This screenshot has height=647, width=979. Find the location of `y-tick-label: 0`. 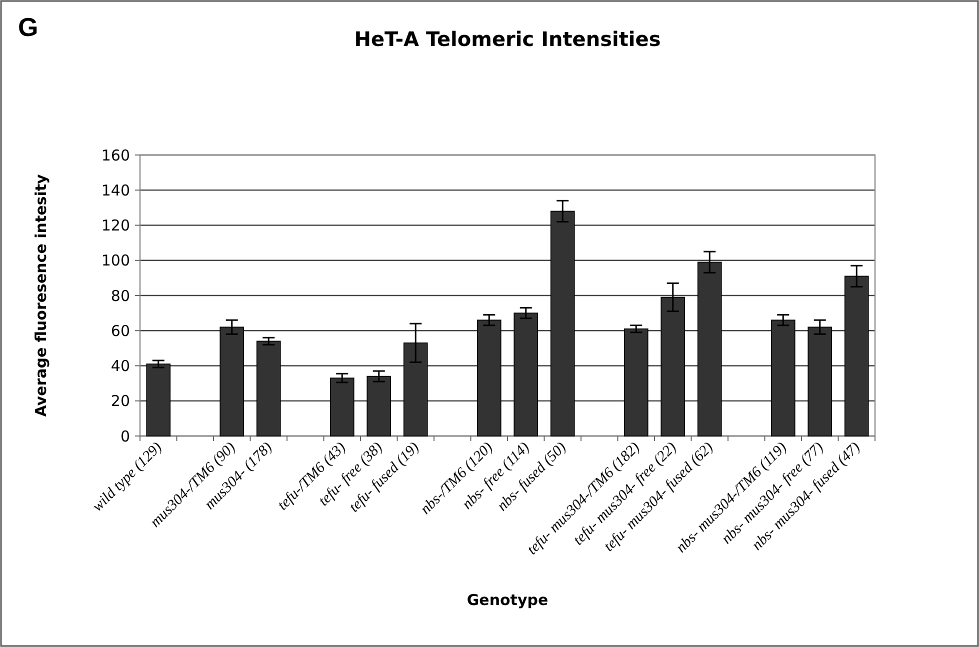

y-tick-label: 0 is located at coordinates (125, 436).